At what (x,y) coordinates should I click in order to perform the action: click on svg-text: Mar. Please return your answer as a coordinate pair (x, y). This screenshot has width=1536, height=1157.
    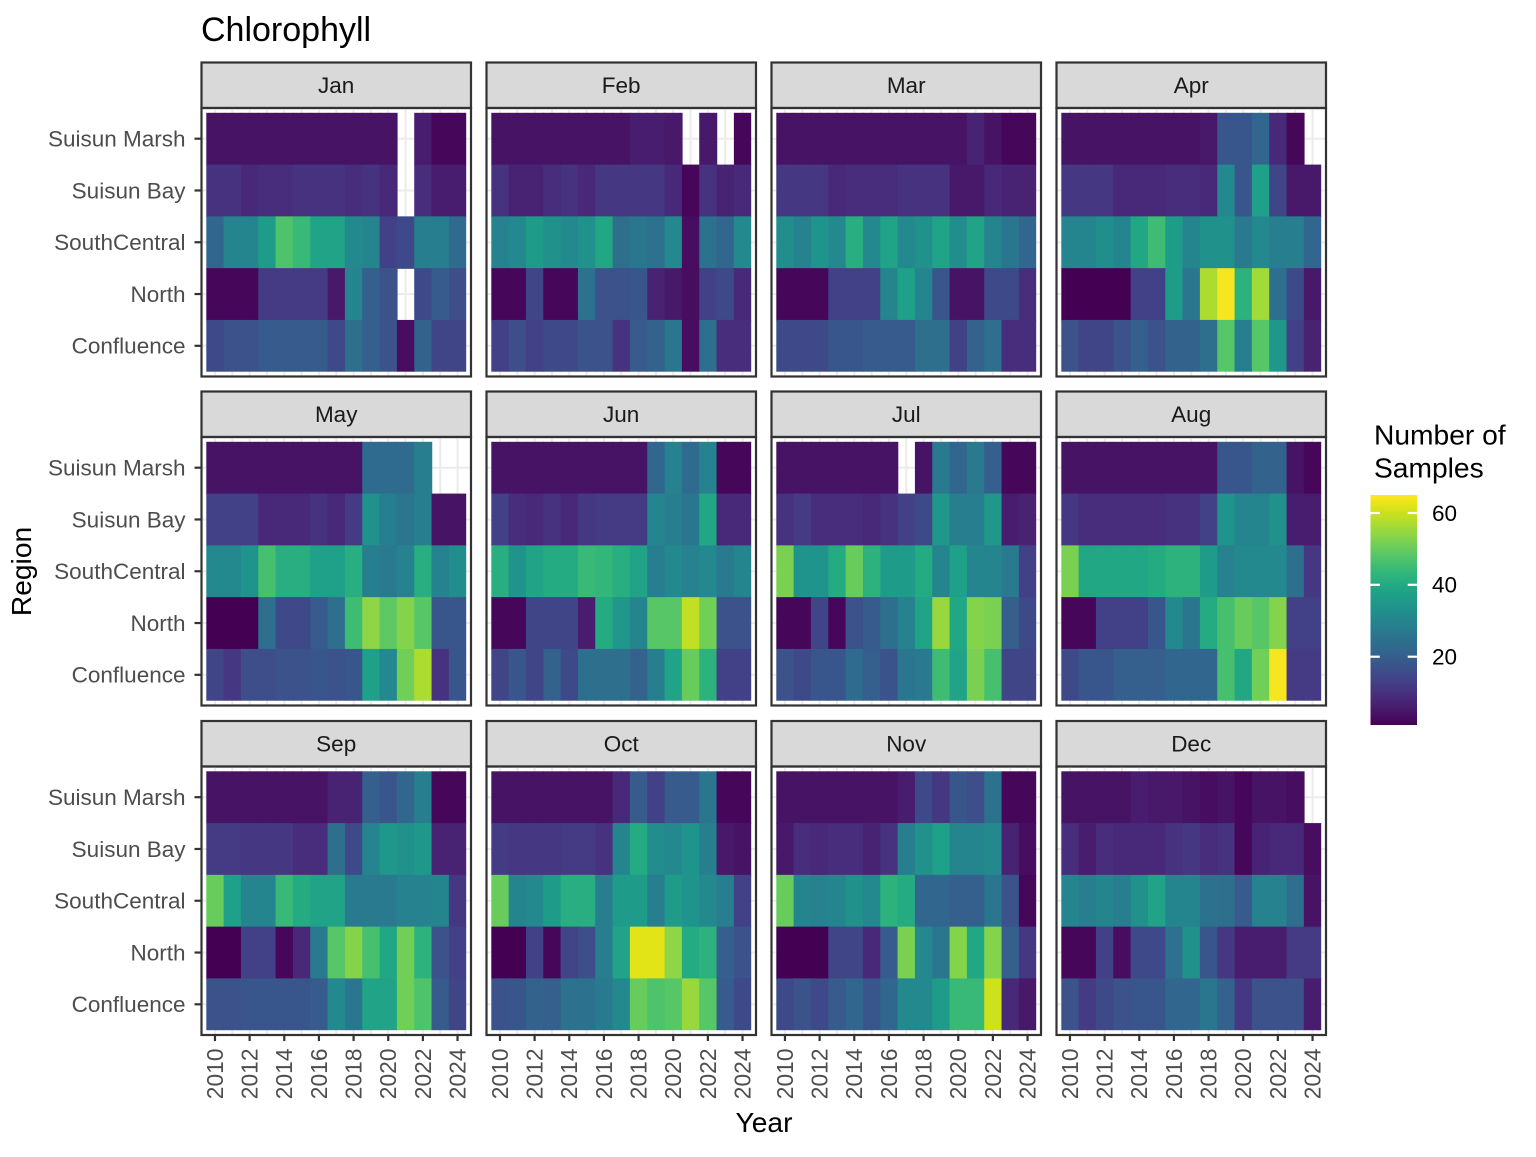
    Looking at the image, I should click on (906, 85).